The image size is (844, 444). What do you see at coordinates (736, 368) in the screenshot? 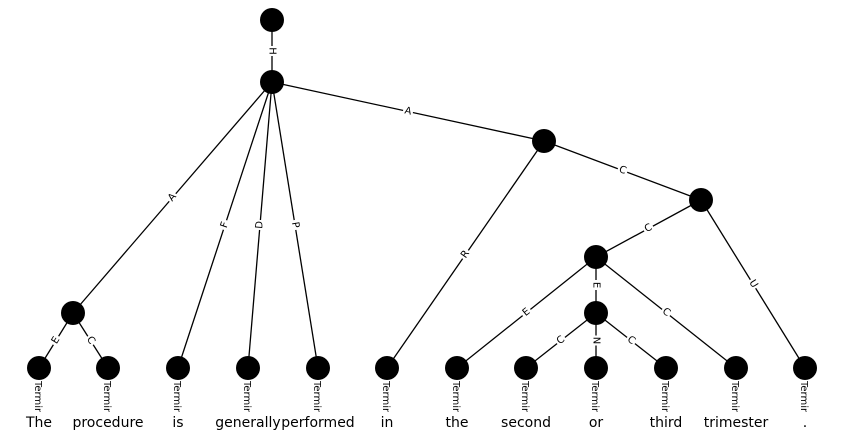
I see `node-t-trimester` at bounding box center [736, 368].